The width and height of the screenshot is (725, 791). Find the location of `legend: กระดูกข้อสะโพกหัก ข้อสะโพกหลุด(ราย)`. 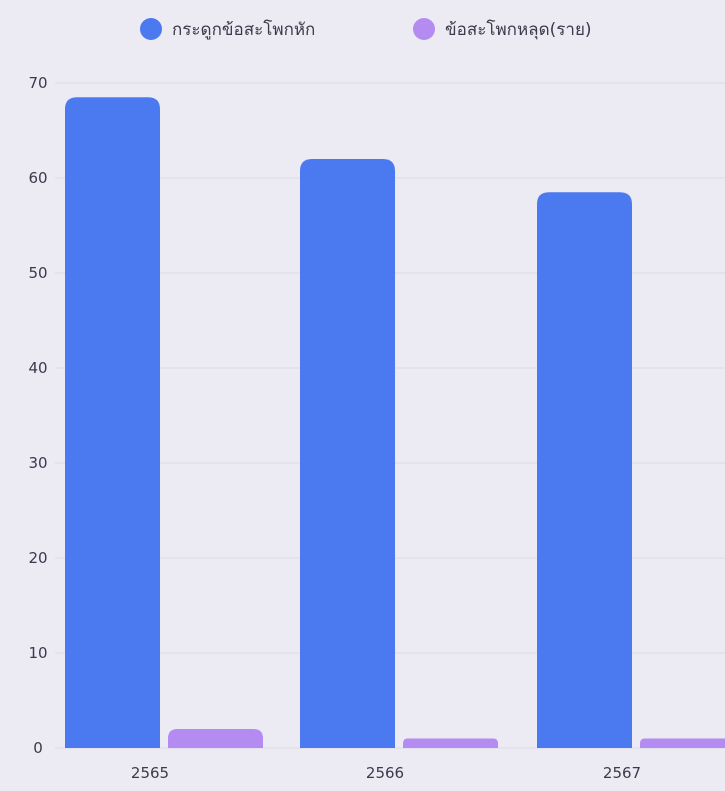

legend: กระดูกข้อสะโพกหัก ข้อสะโพกหลุด(ราย) is located at coordinates (362, 29).